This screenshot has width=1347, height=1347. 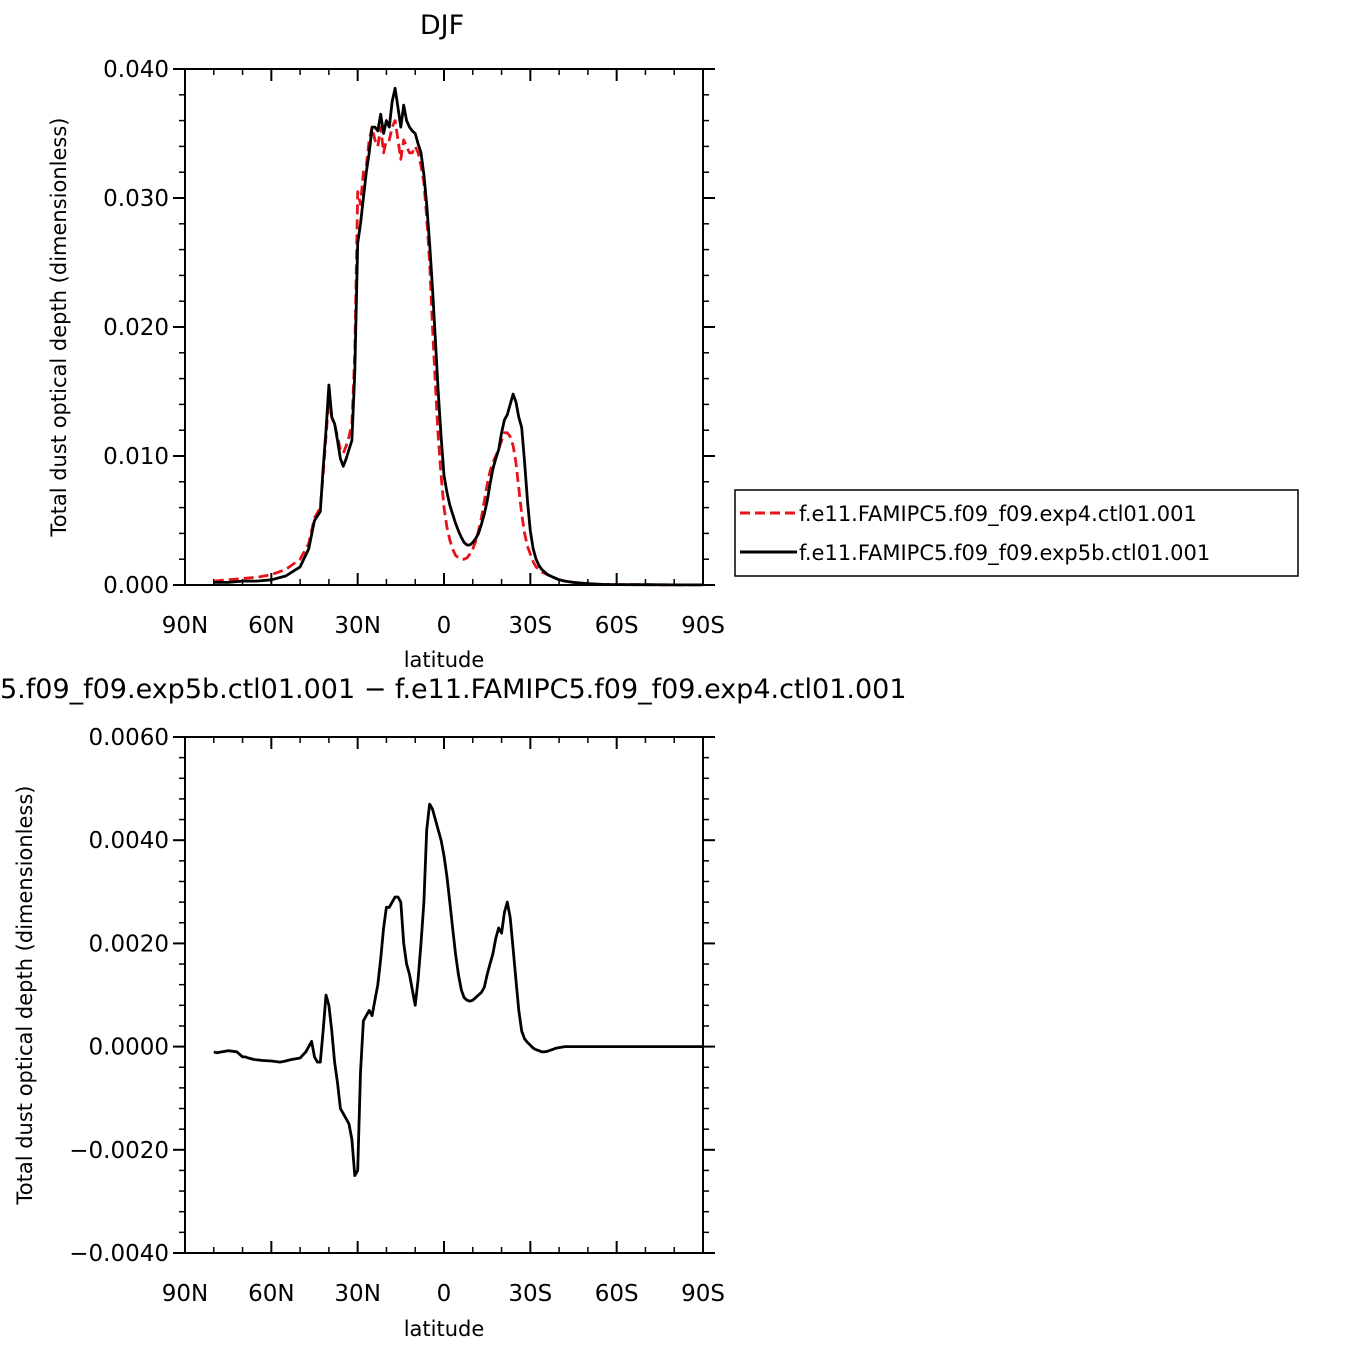 I want to click on top-plot-frame, so click(x=444, y=327).